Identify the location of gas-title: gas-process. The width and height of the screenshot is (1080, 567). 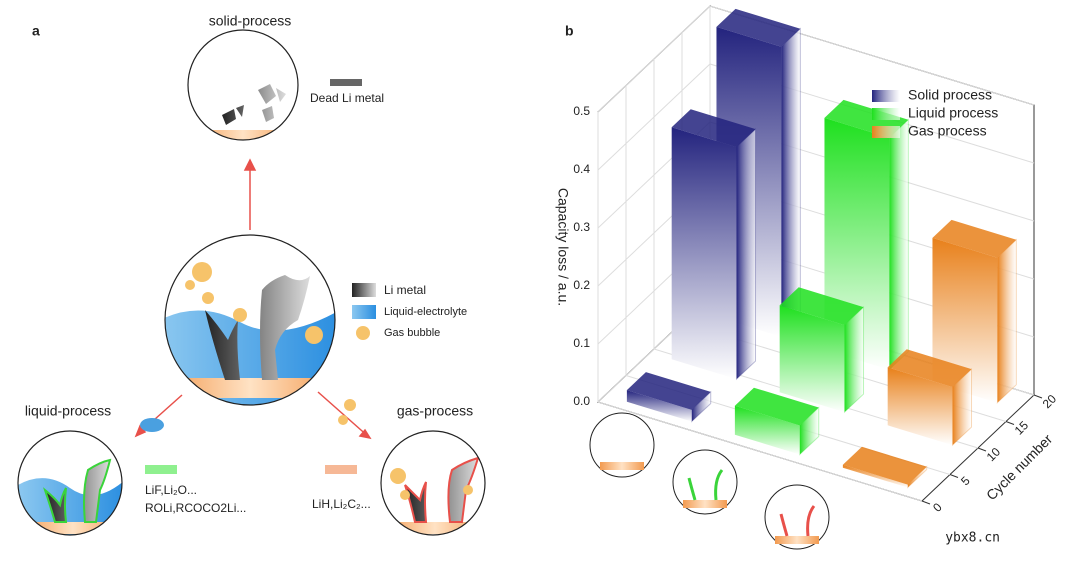
(435, 411).